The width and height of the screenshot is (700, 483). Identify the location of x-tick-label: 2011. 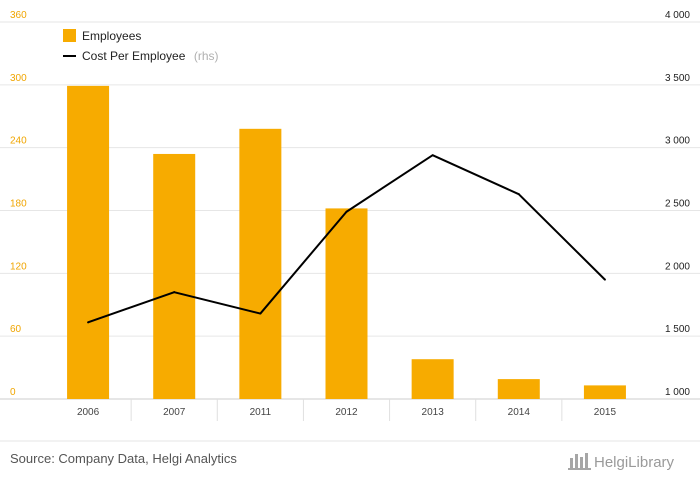
(261, 412).